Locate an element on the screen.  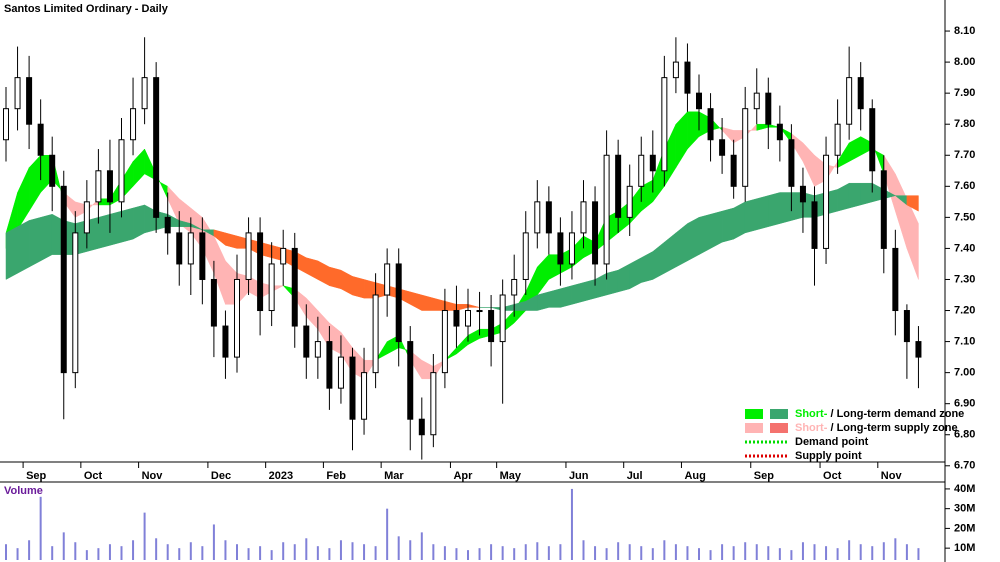
x-tick-label: Nov is located at coordinates (892, 476).